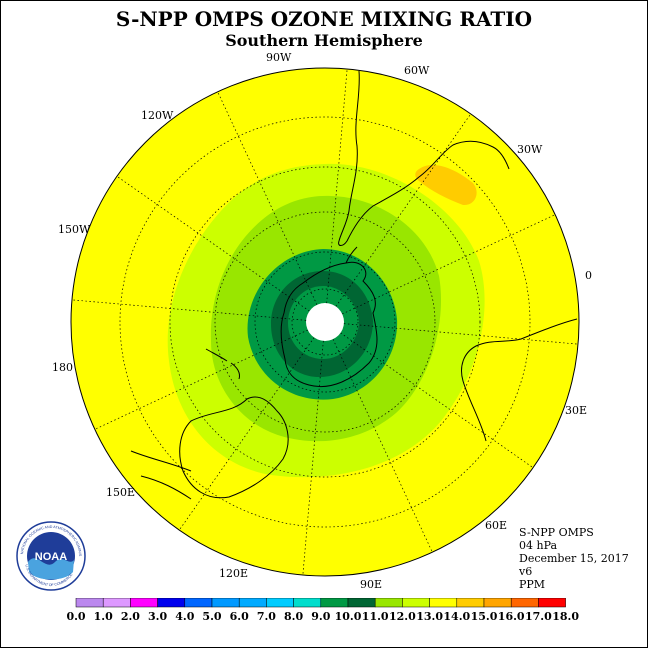  What do you see at coordinates (456, 616) in the screenshot?
I see `colorbar-tick-label: 14.0` at bounding box center [456, 616].